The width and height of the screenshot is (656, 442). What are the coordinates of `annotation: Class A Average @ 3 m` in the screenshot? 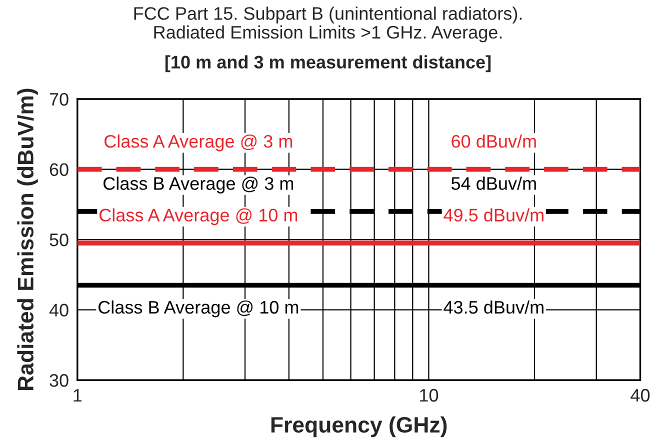 It's located at (198, 143).